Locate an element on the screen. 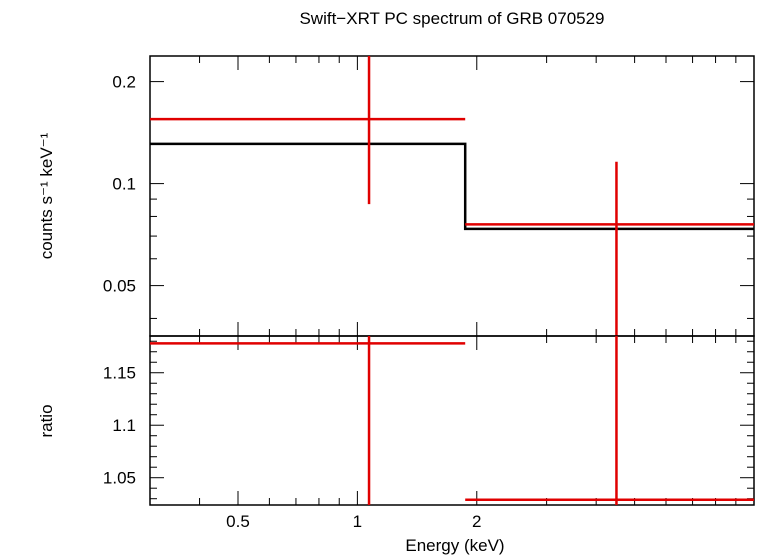 The image size is (758, 556). x-tick-labels: 0.5 1 2 is located at coordinates (353, 521).